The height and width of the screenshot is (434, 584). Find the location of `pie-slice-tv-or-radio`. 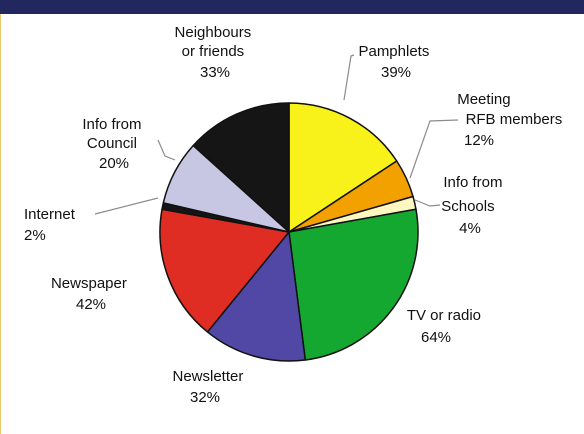

pie-slice-tv-or-radio is located at coordinates (353, 284).